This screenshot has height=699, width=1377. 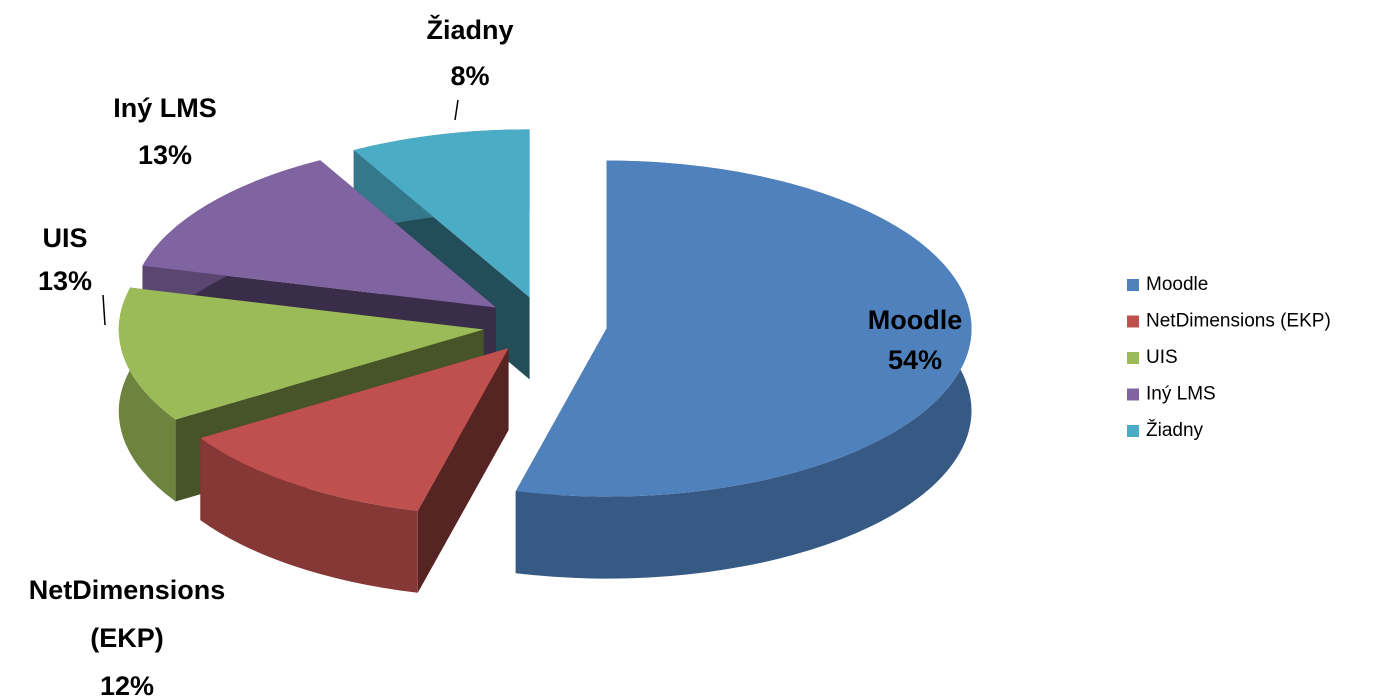 What do you see at coordinates (1175, 430) in the screenshot?
I see `legend-label: Žiadny` at bounding box center [1175, 430].